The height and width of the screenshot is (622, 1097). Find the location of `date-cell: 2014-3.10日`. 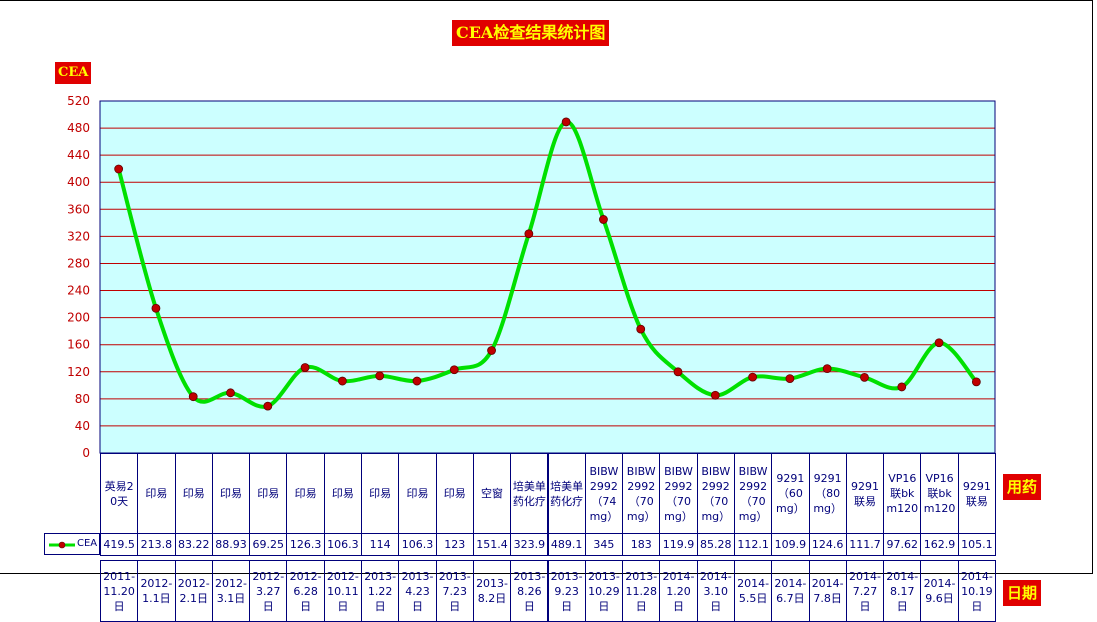

date-cell: 2014-3.10日 is located at coordinates (715, 591).